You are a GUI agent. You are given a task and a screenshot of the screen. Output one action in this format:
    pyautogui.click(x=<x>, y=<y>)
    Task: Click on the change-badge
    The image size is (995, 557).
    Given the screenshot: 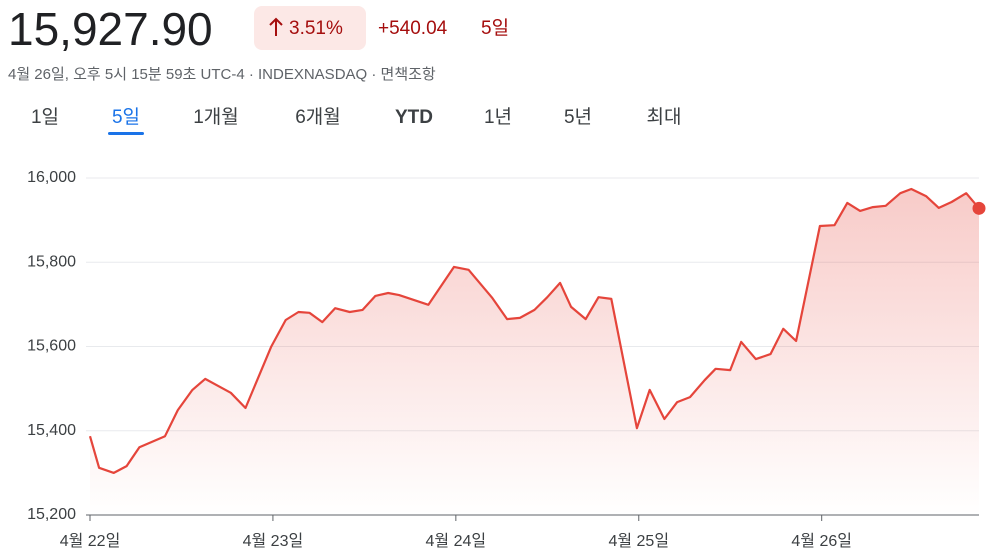 What is the action you would take?
    pyautogui.click(x=310, y=28)
    